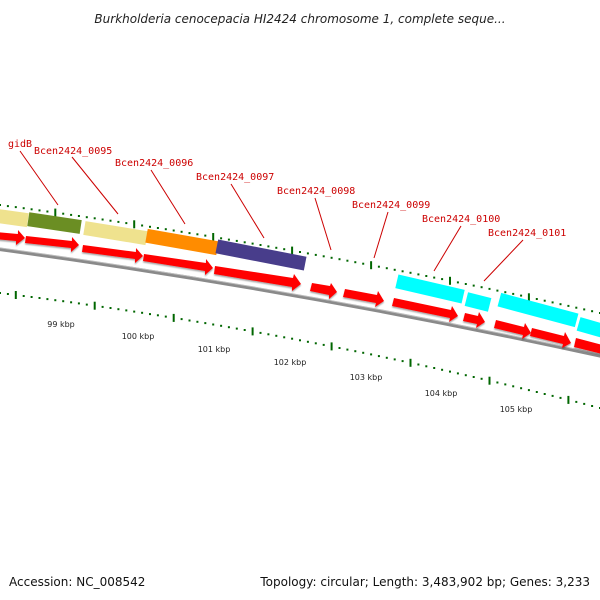  What do you see at coordinates (366, 377) in the screenshot?
I see `kbp-label: 103 kbp` at bounding box center [366, 377].